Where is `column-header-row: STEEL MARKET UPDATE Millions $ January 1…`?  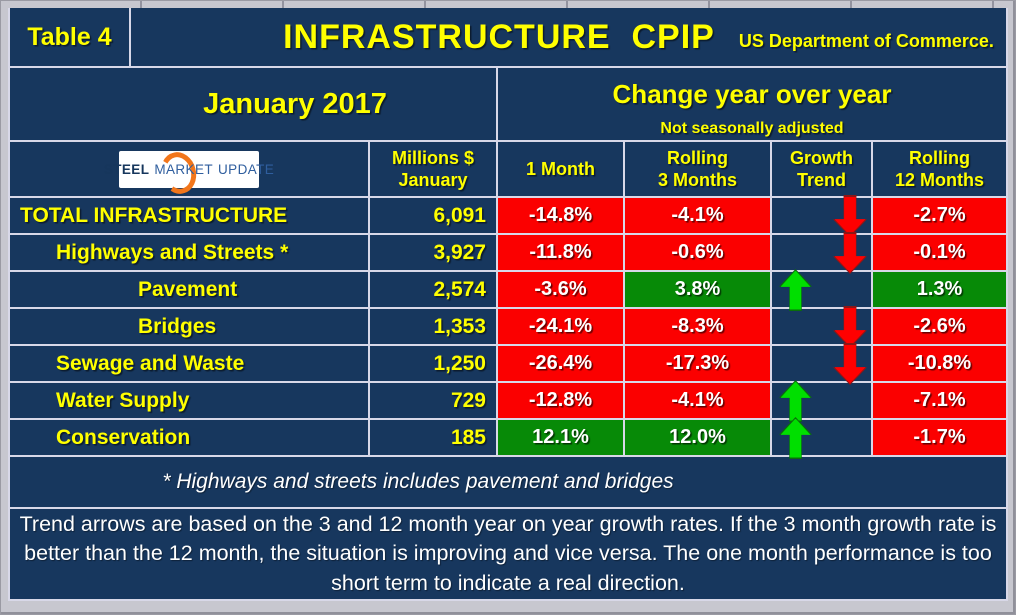 column-header-row: STEEL MARKET UPDATE Millions $ January 1… is located at coordinates (508, 170).